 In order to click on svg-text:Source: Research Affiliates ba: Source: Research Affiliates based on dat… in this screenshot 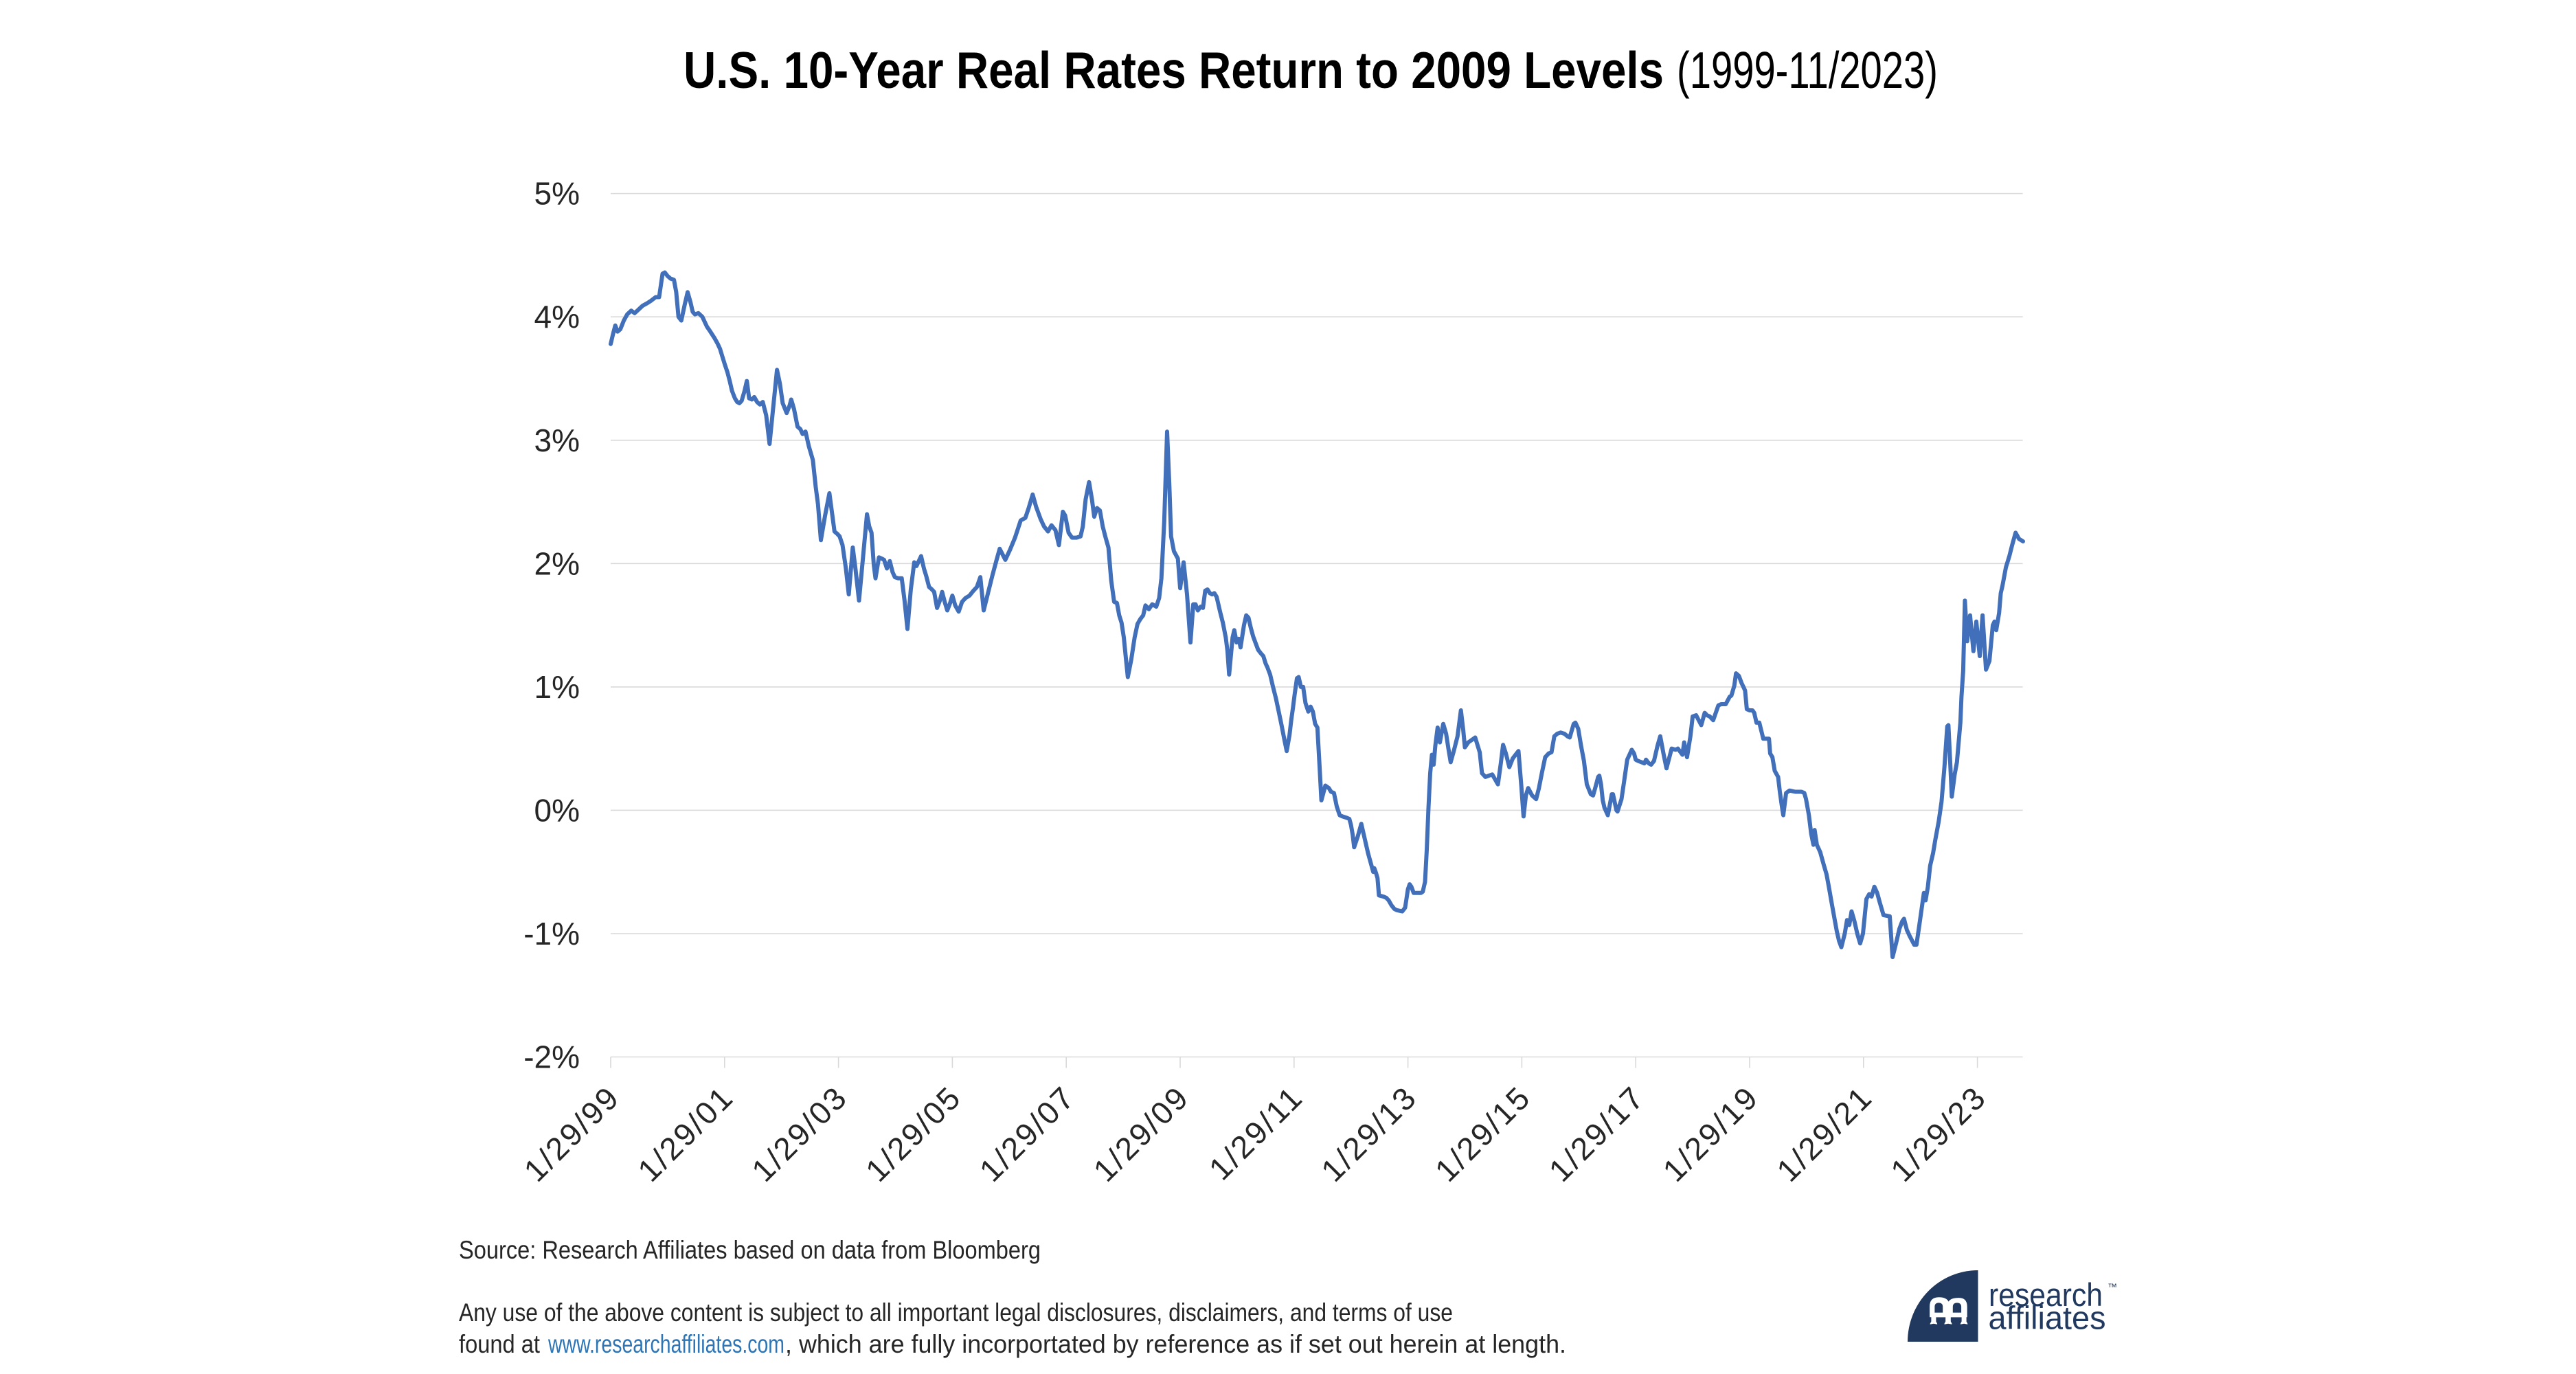, I will do `click(750, 1250)`.